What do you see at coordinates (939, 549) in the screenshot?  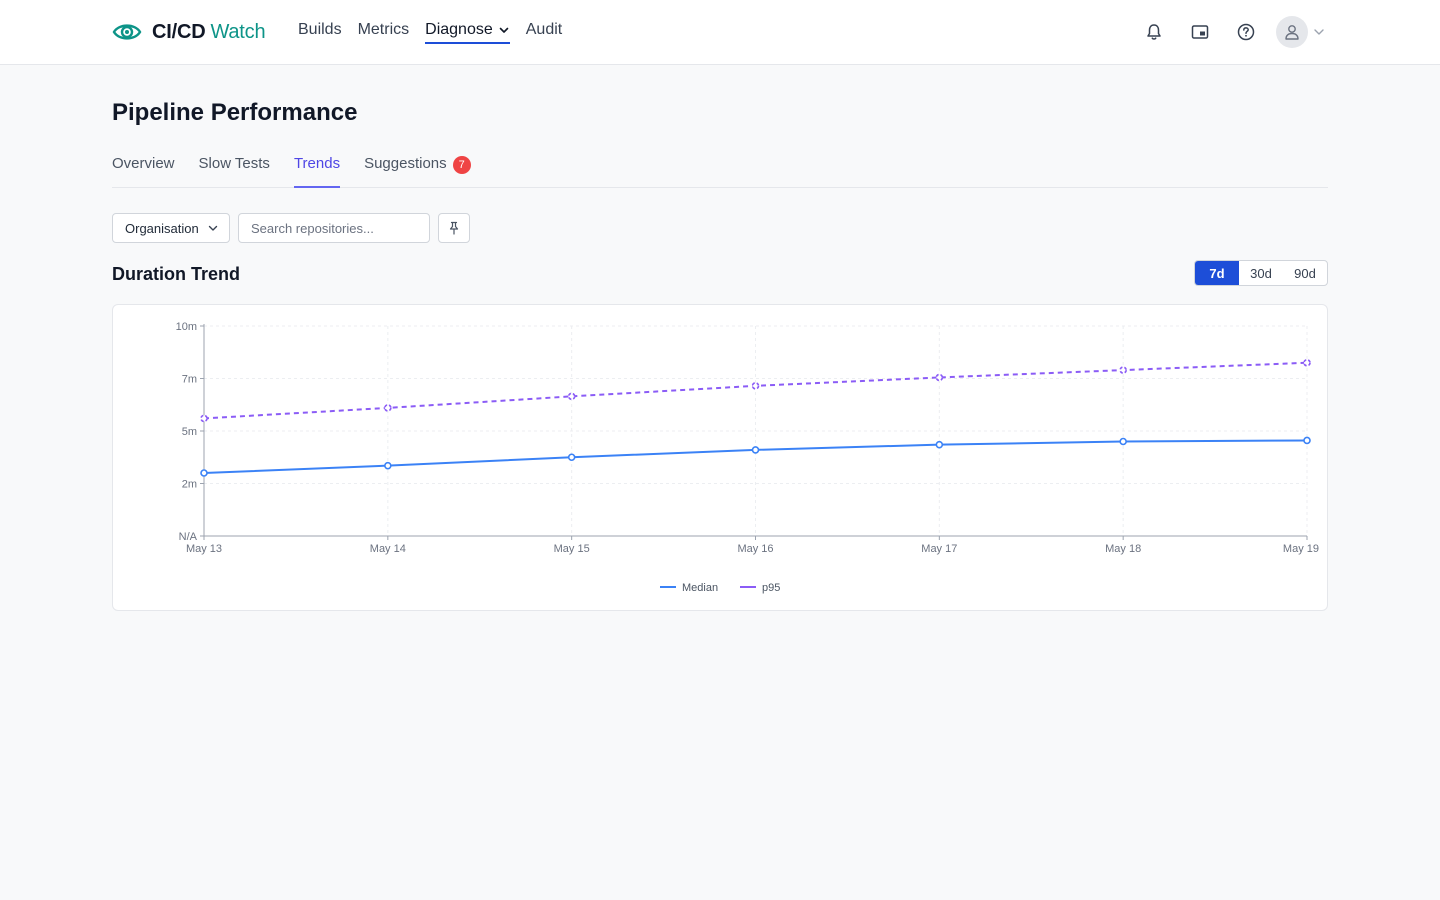 I see `x-tick-label: May 17` at bounding box center [939, 549].